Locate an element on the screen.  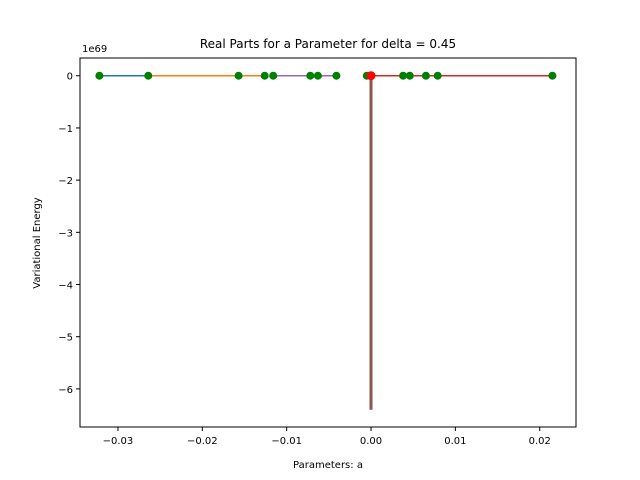
x-tick-label: −0.01 is located at coordinates (286, 441).